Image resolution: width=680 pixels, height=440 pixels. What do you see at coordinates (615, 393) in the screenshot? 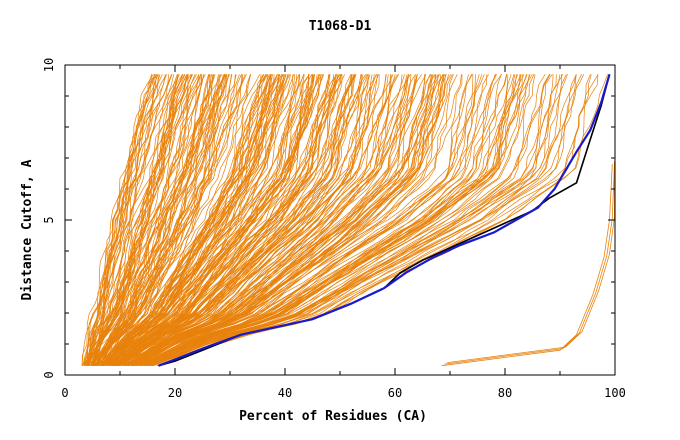
I see `x-tick-label: 100` at bounding box center [615, 393].